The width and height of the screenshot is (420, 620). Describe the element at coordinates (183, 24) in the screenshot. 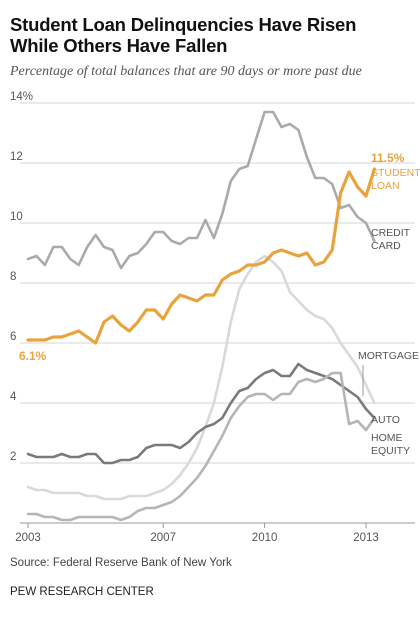

I see `chart-title-line-1: Student Loan Delinquencies Have Risen` at that location.